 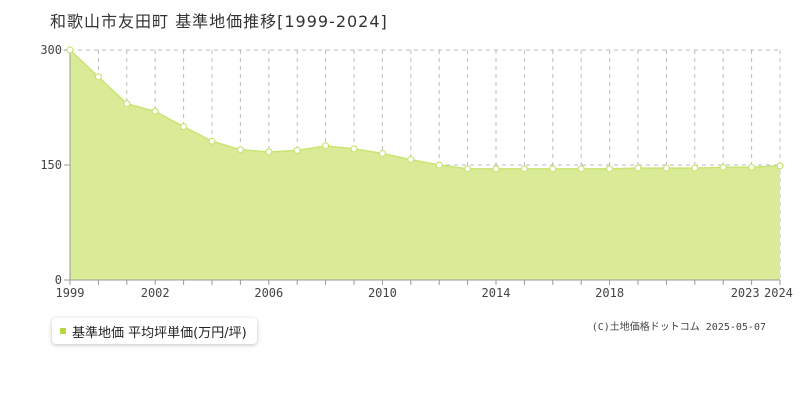 I want to click on x-tick-label: 2024, so click(x=778, y=293).